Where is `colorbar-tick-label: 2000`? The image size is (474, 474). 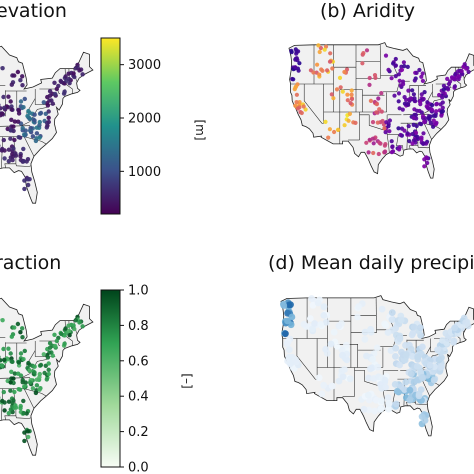
colorbar-tick-label: 2000 is located at coordinates (144, 119).